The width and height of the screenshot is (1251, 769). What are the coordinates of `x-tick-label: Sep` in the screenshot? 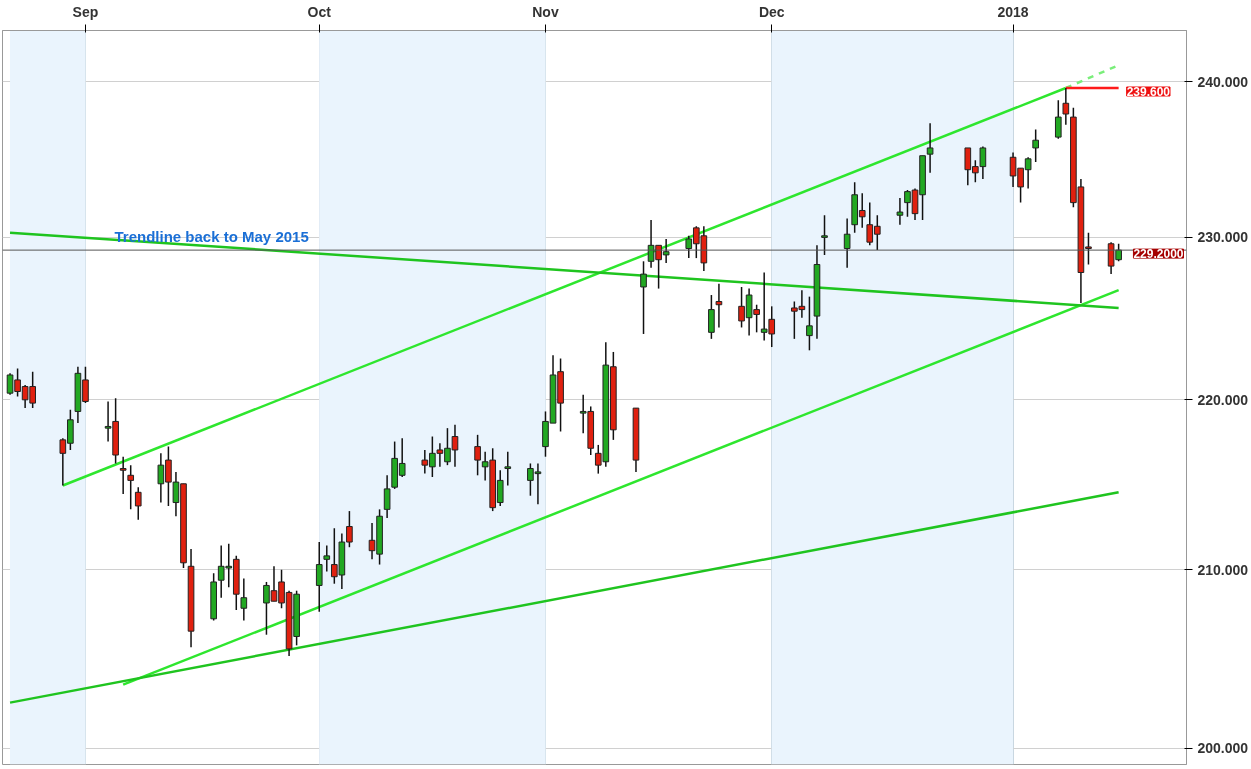 It's located at (85, 11).